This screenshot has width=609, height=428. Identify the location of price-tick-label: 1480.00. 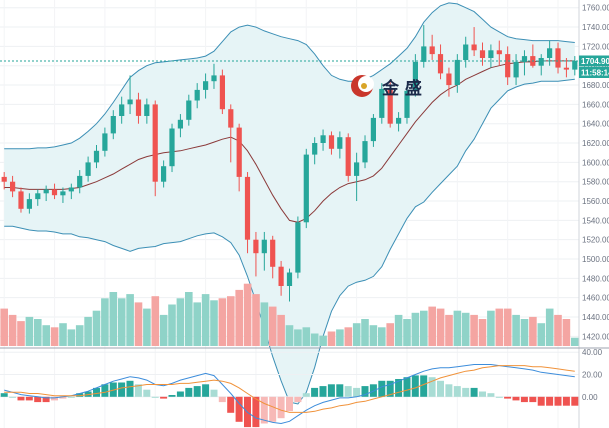
(595, 278).